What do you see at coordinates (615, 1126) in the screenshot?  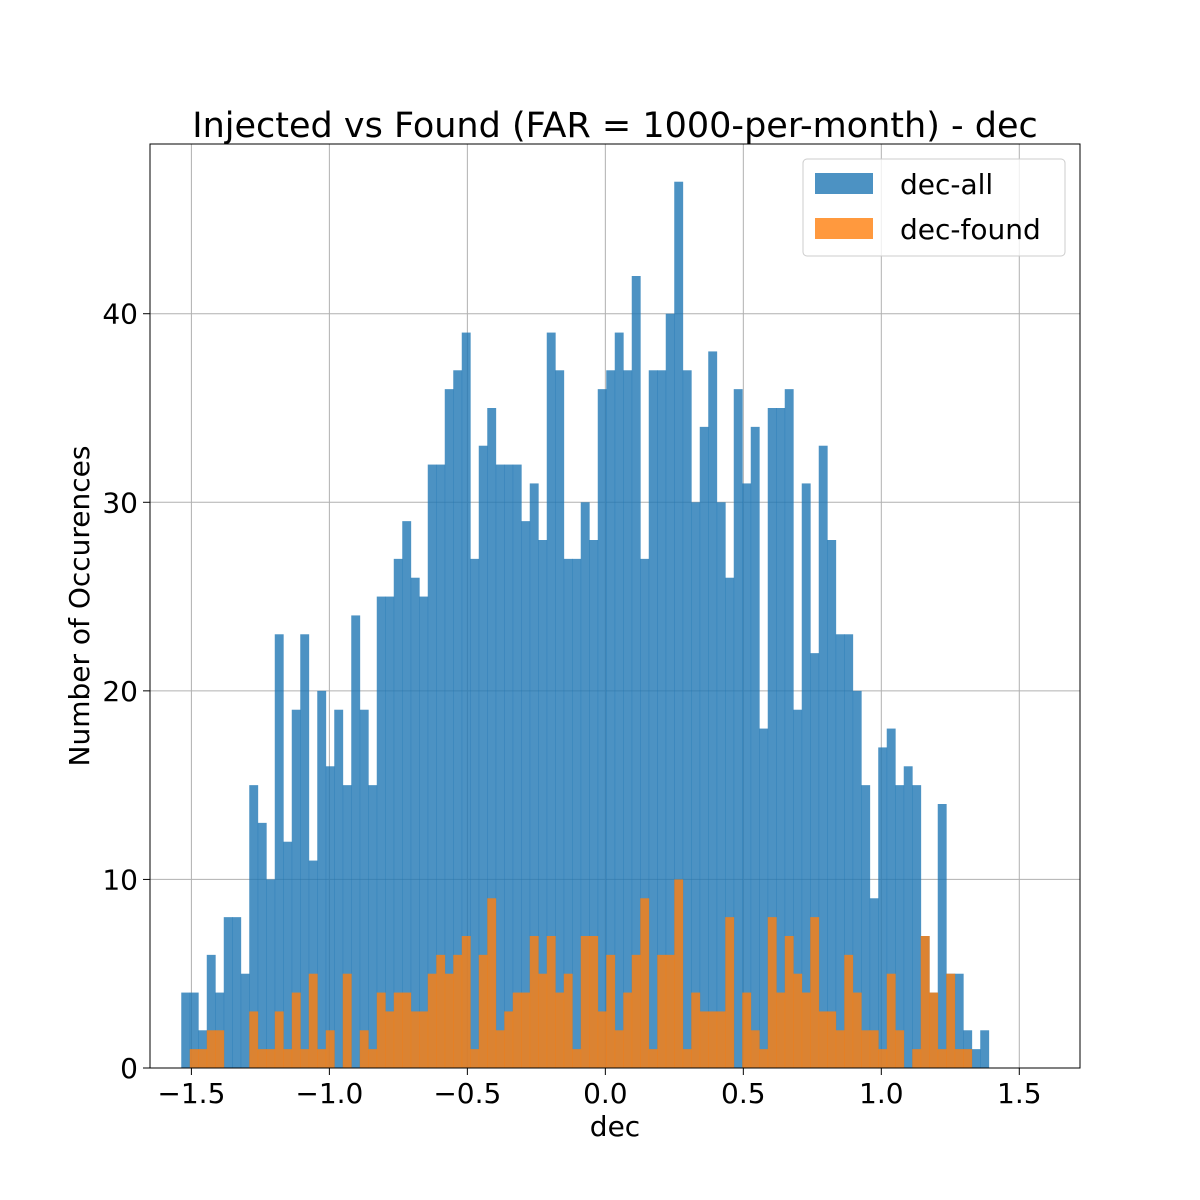 I see `x-axis-label: dec` at bounding box center [615, 1126].